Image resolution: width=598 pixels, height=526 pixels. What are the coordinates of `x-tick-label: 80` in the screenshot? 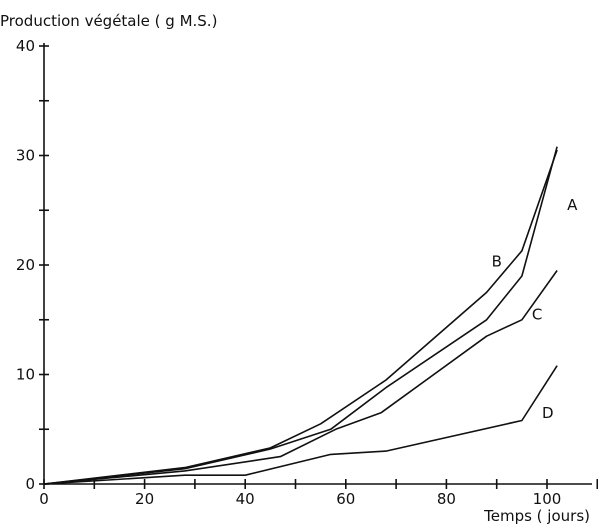 It's located at (446, 499).